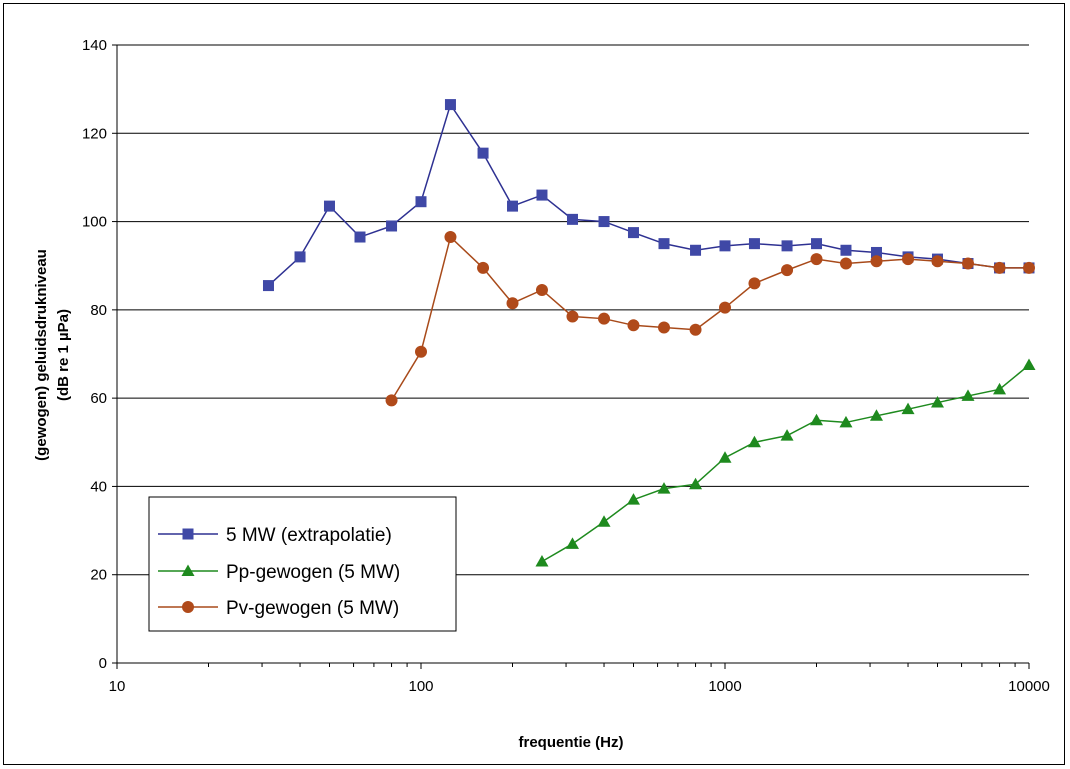 The height and width of the screenshot is (769, 1070). I want to click on x-tick-label: 1000, so click(724, 686).